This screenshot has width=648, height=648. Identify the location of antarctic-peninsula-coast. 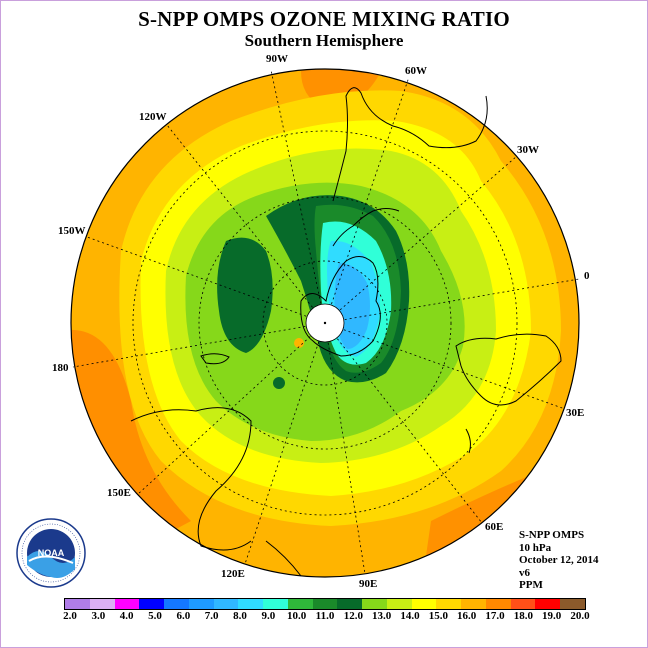
(366, 227).